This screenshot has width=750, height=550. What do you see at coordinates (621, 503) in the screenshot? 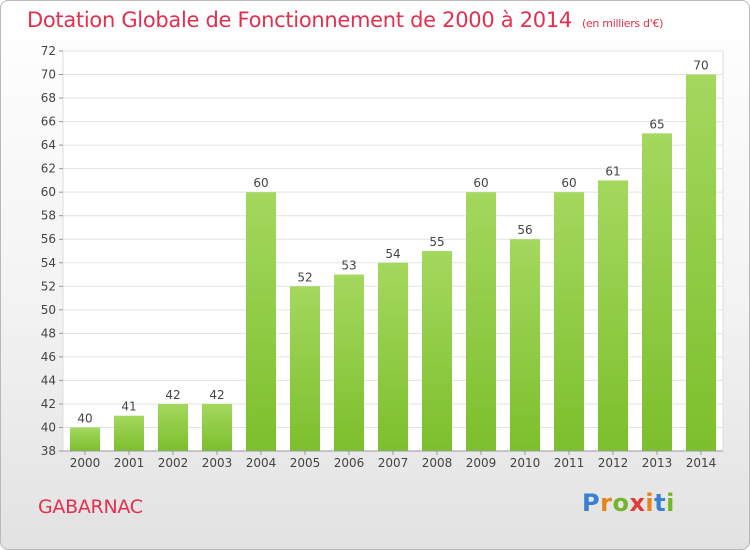
I see `logo-letter: o` at bounding box center [621, 503].